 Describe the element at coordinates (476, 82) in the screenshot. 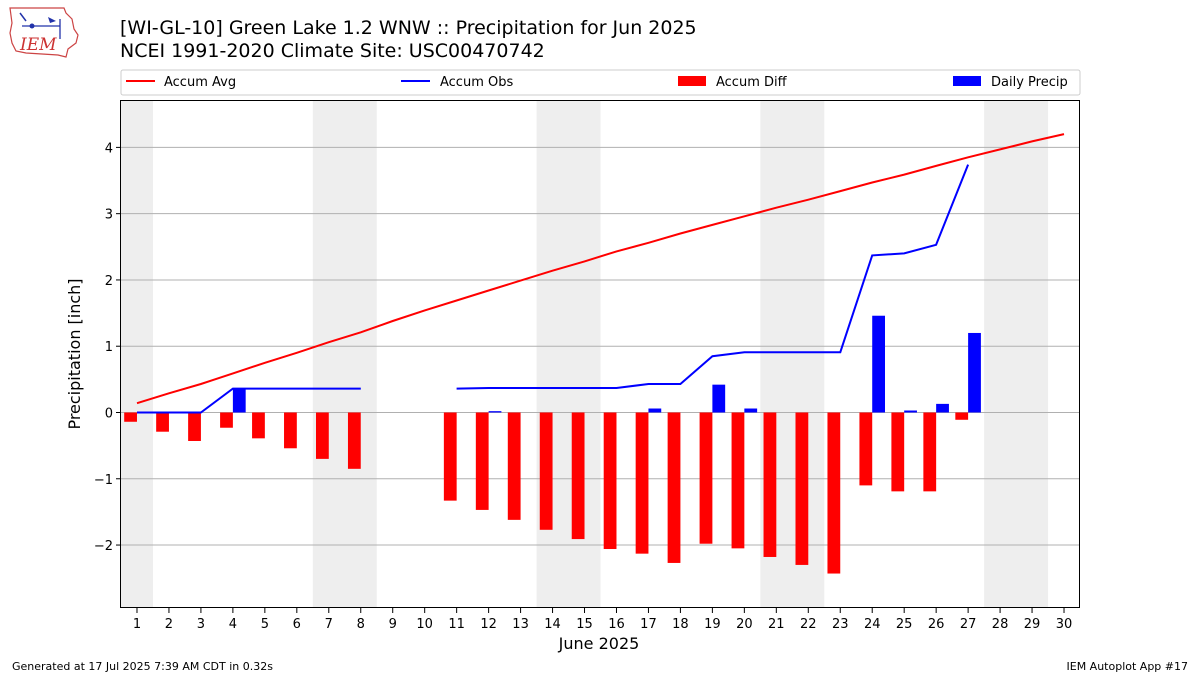

I see `legend-label-accum-obs: Accum Obs` at that location.